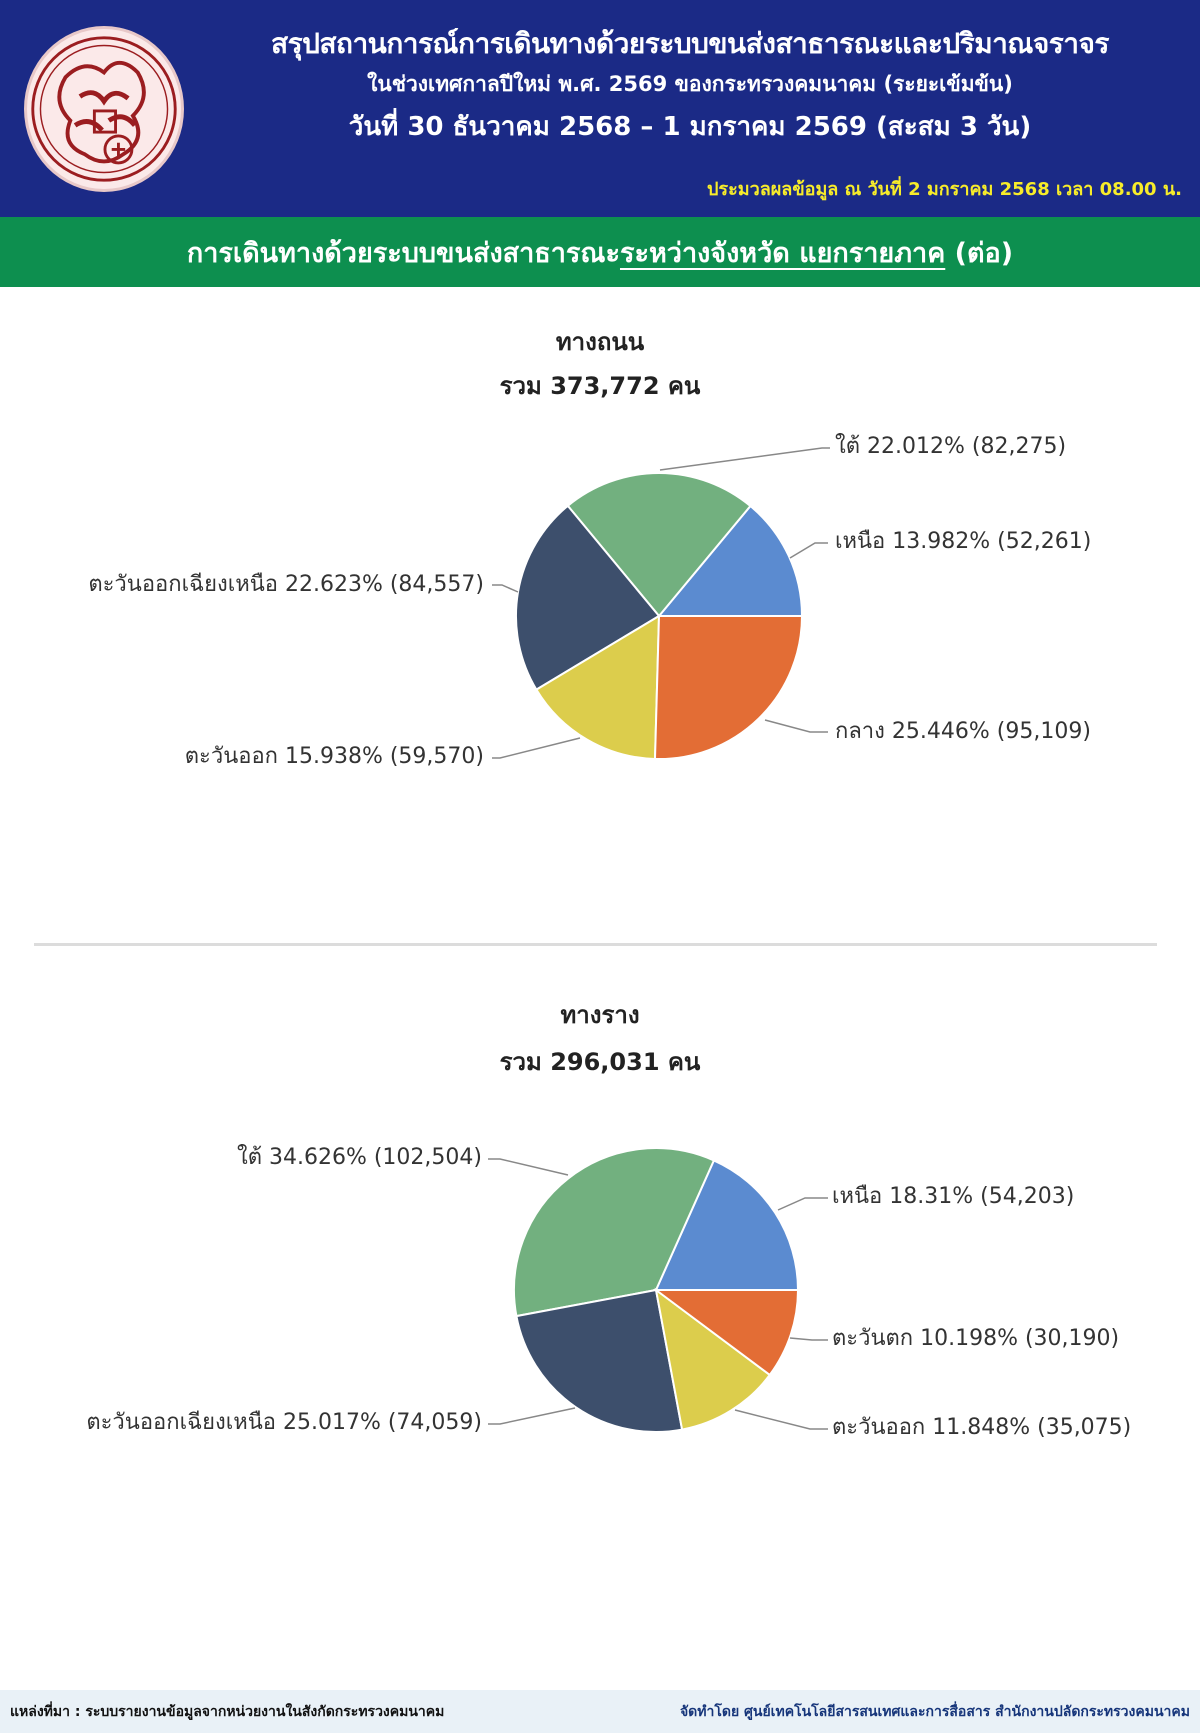 The width and height of the screenshot is (1200, 1733). What do you see at coordinates (600, 1015) in the screenshot?
I see `rail-chart-title: ทางราง` at bounding box center [600, 1015].